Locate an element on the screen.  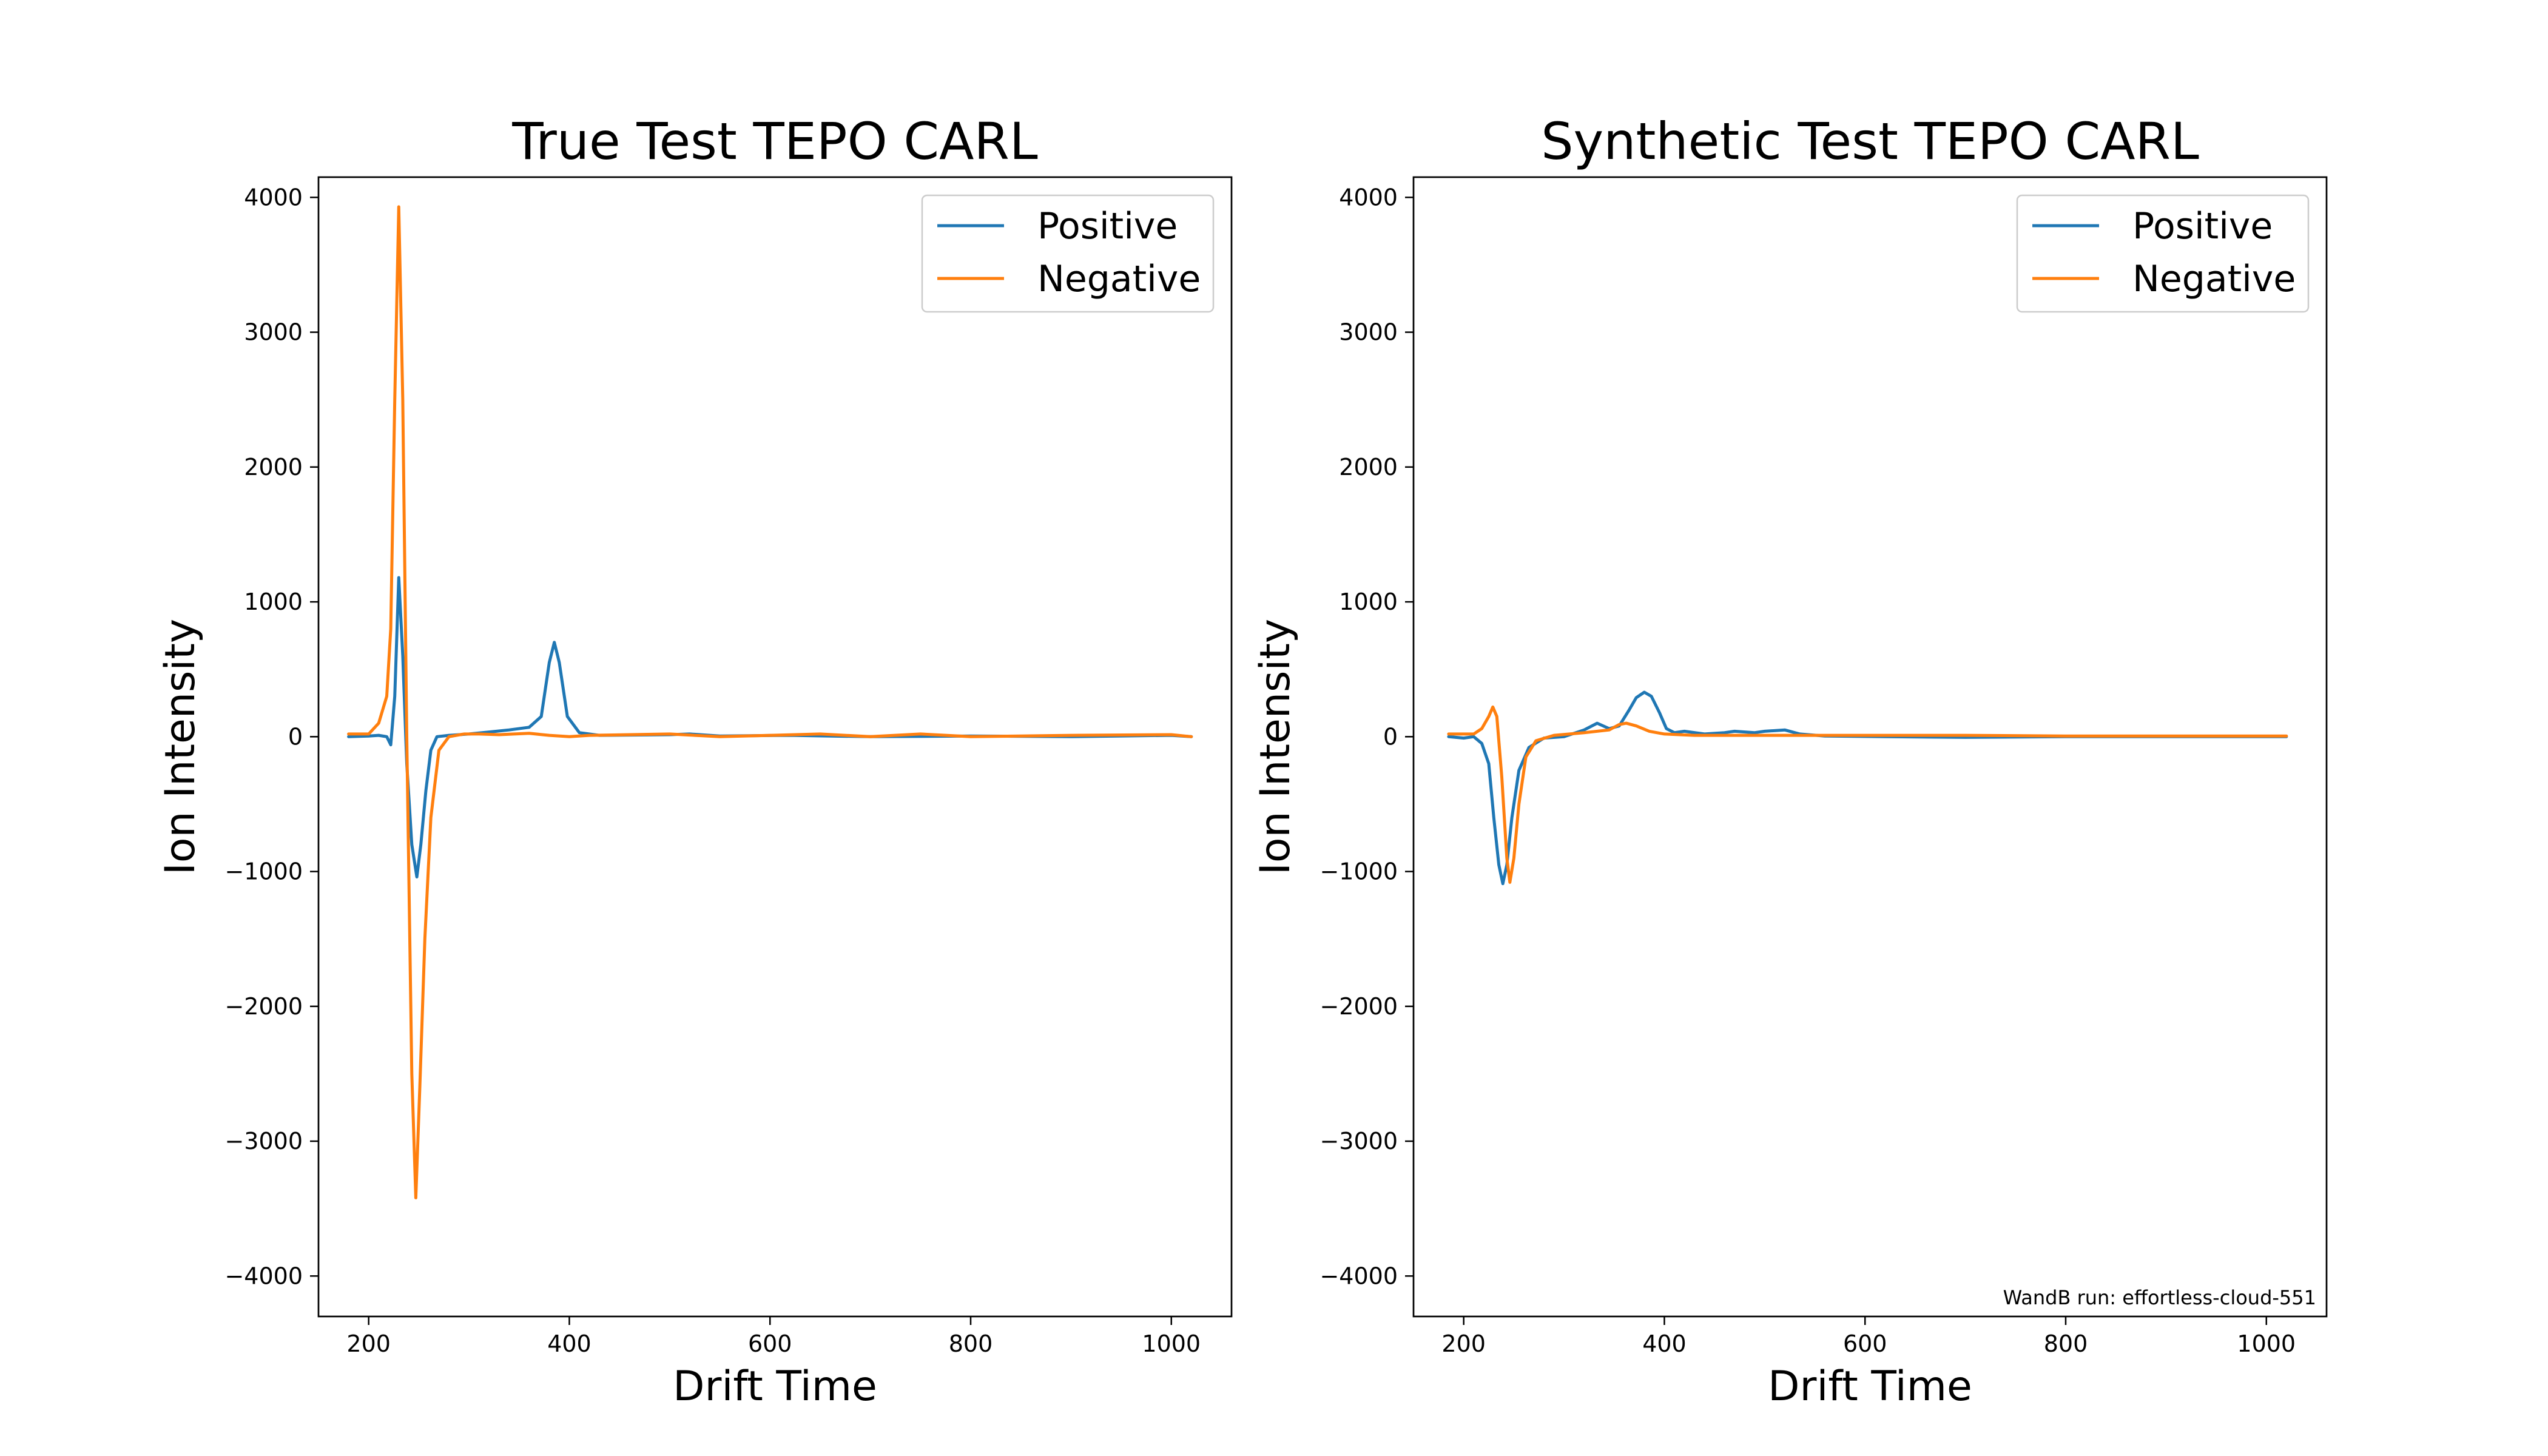
series-line-negative is located at coordinates (1867, 794).